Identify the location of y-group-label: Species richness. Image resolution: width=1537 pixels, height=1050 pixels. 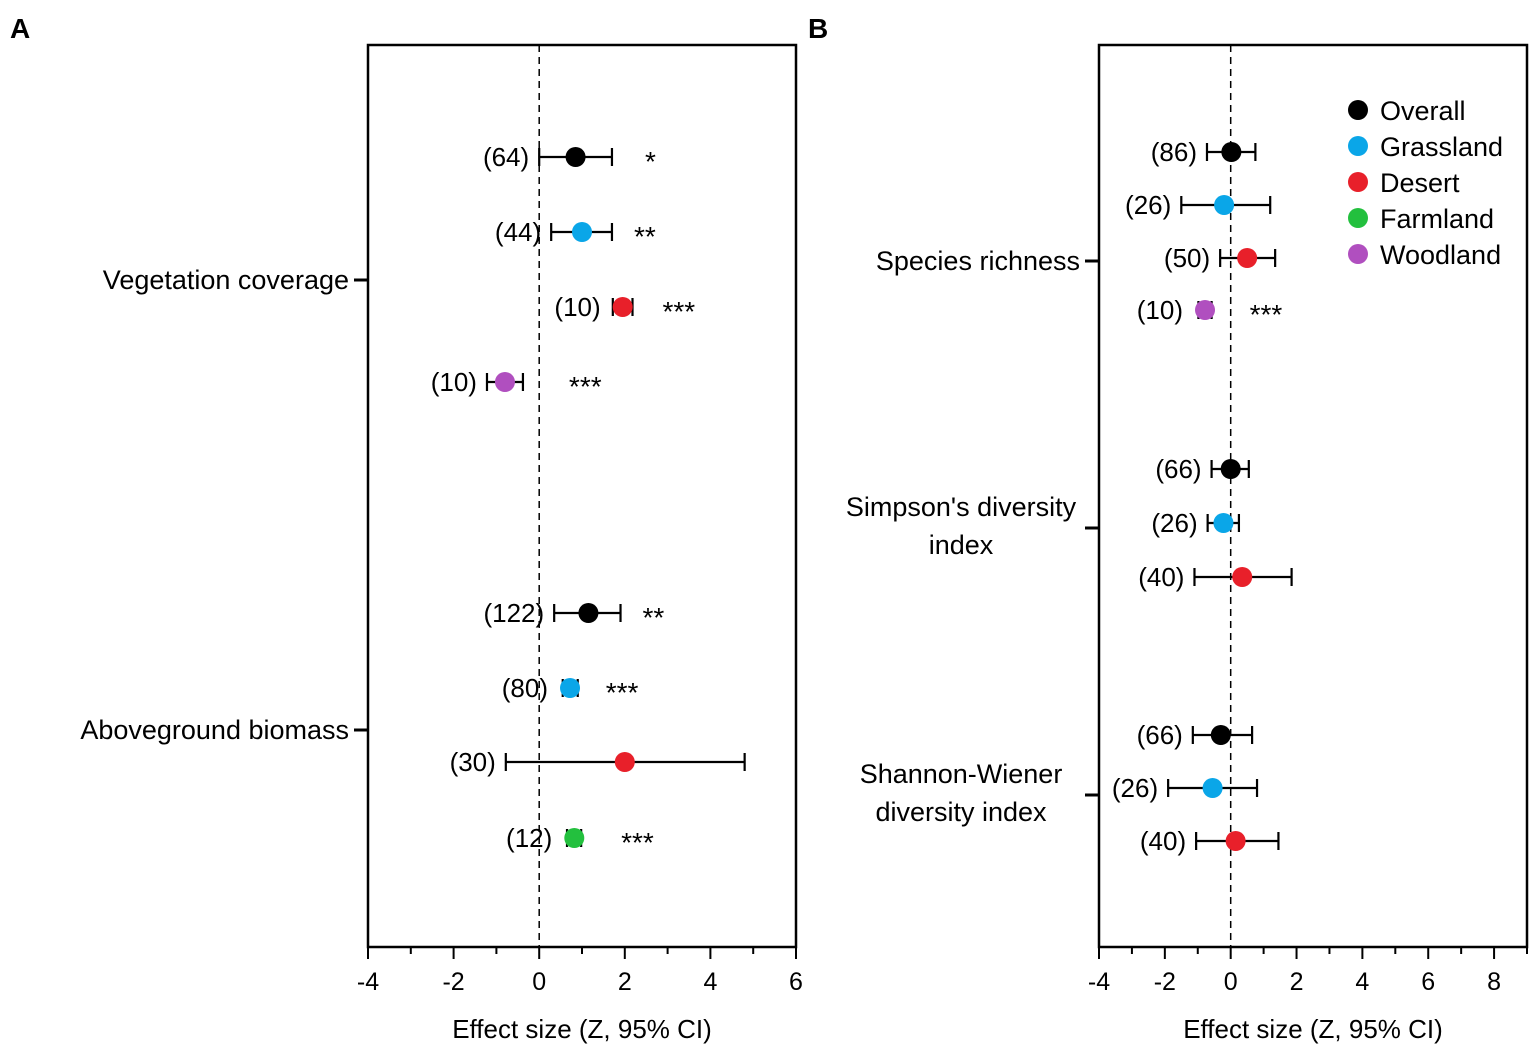
(978, 261).